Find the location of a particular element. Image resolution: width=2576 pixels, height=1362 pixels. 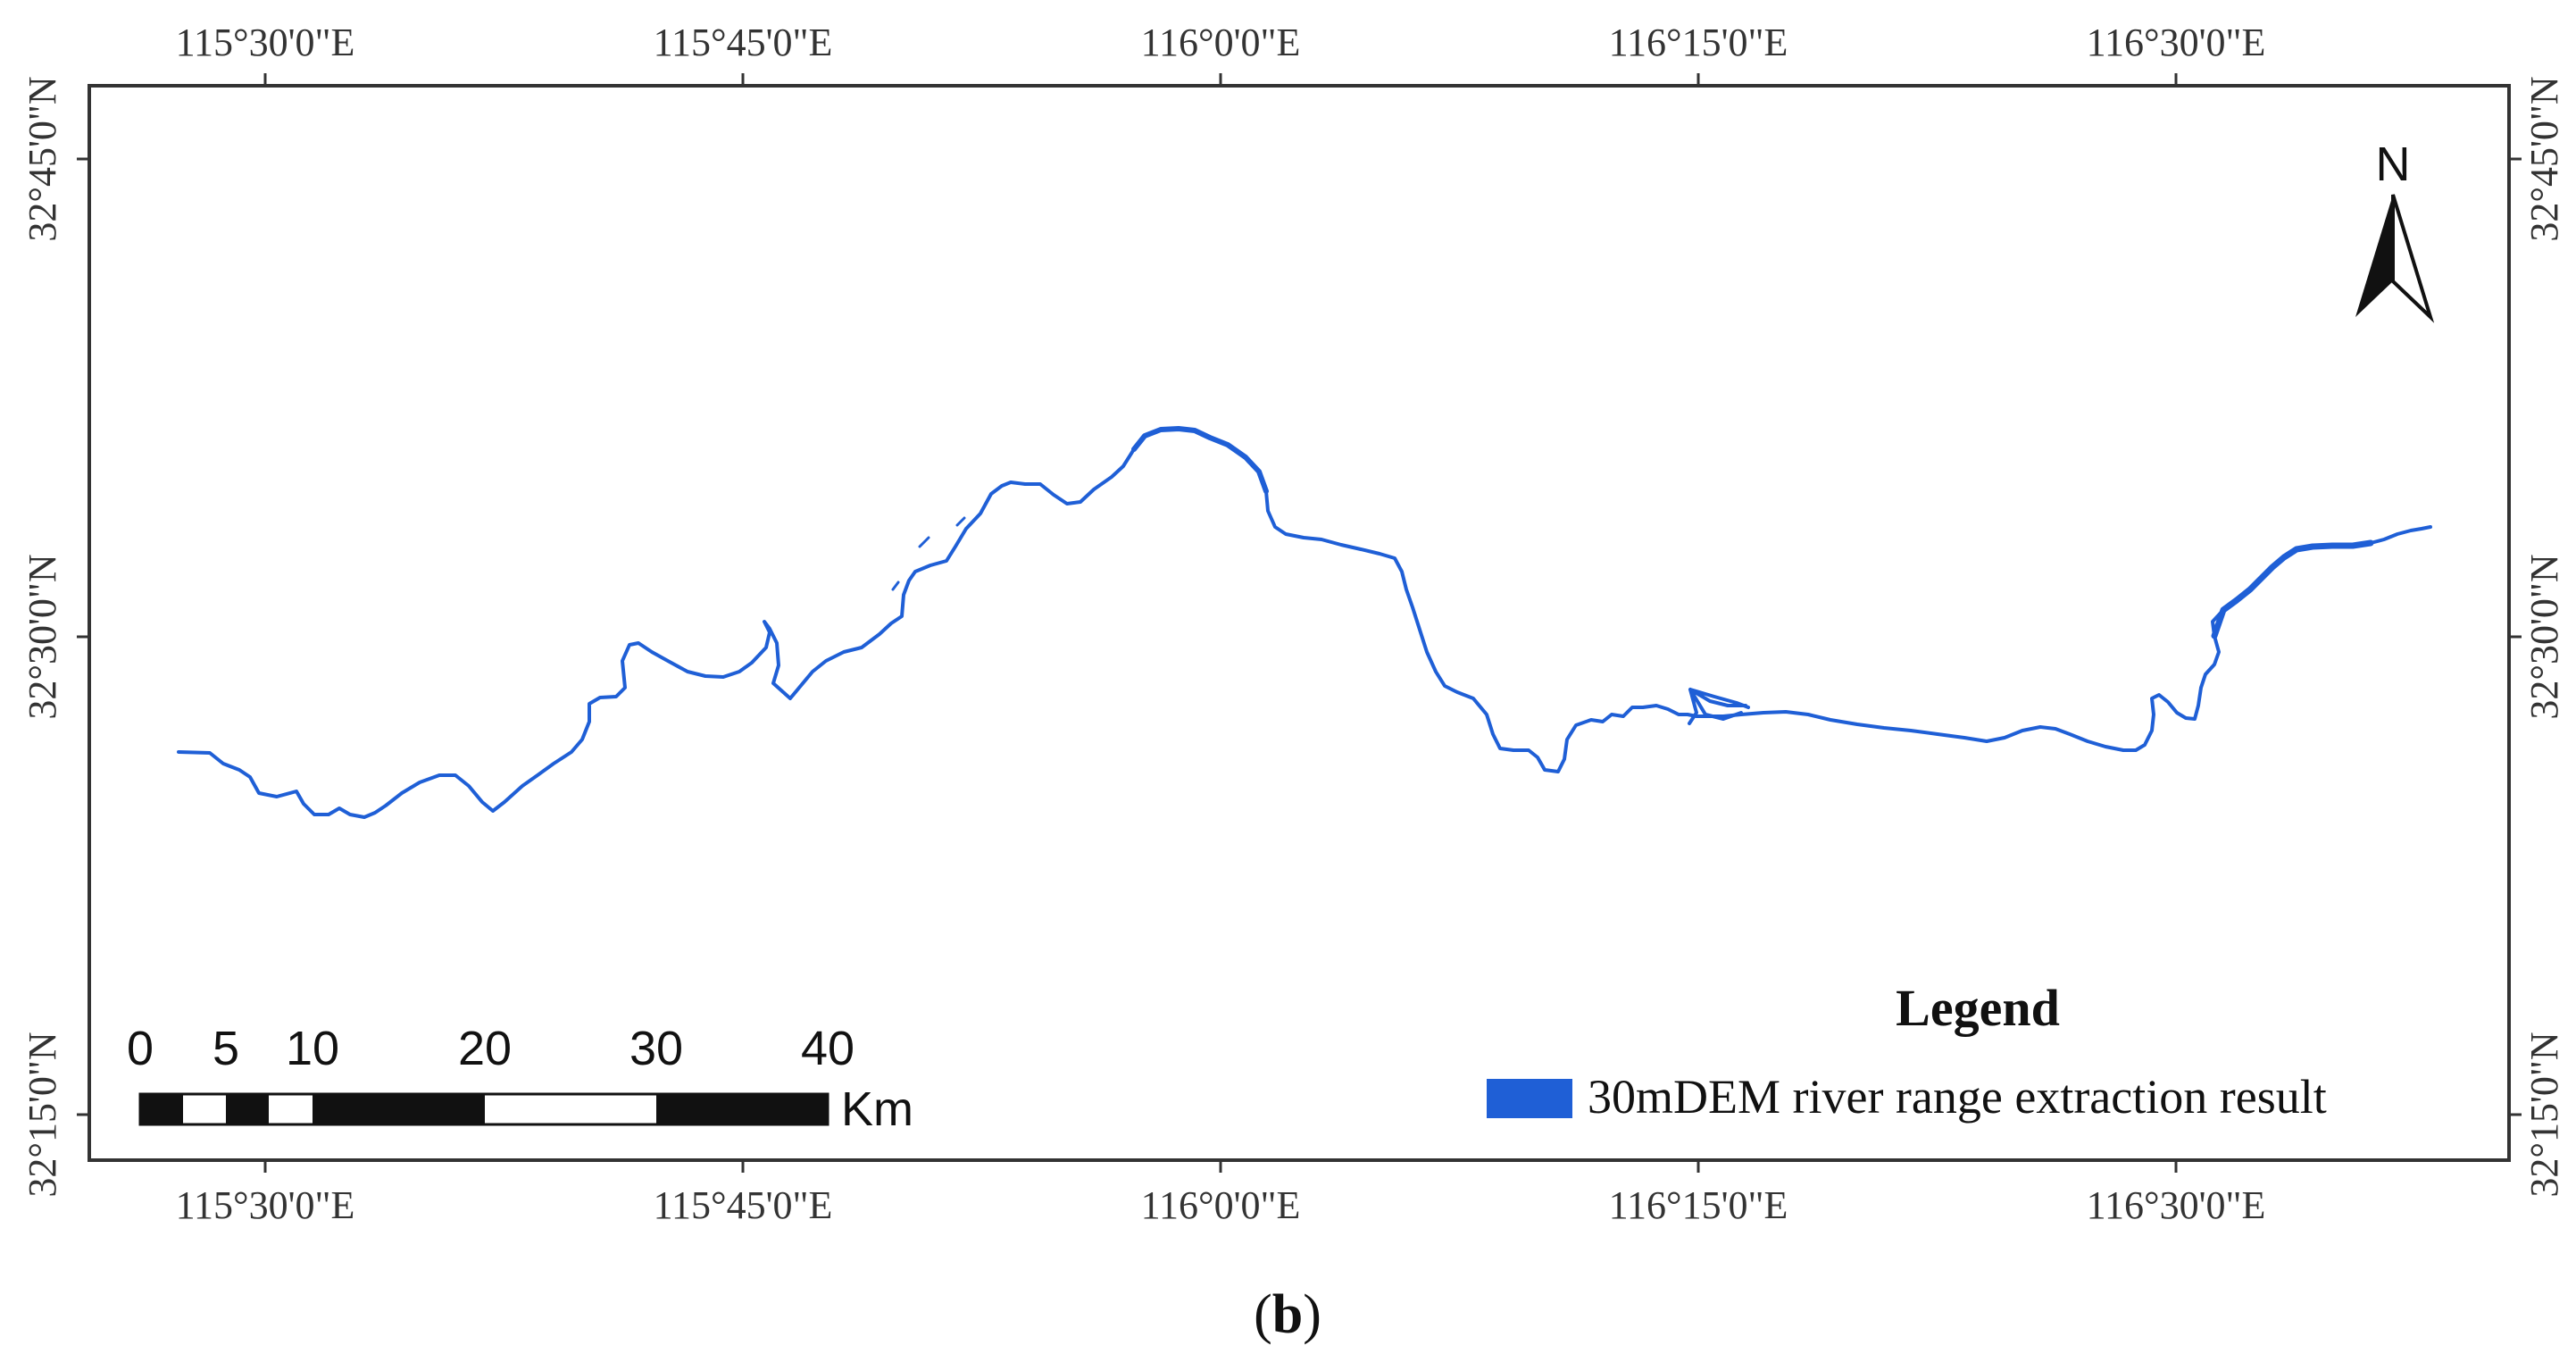

river-fragment is located at coordinates (928, 553).